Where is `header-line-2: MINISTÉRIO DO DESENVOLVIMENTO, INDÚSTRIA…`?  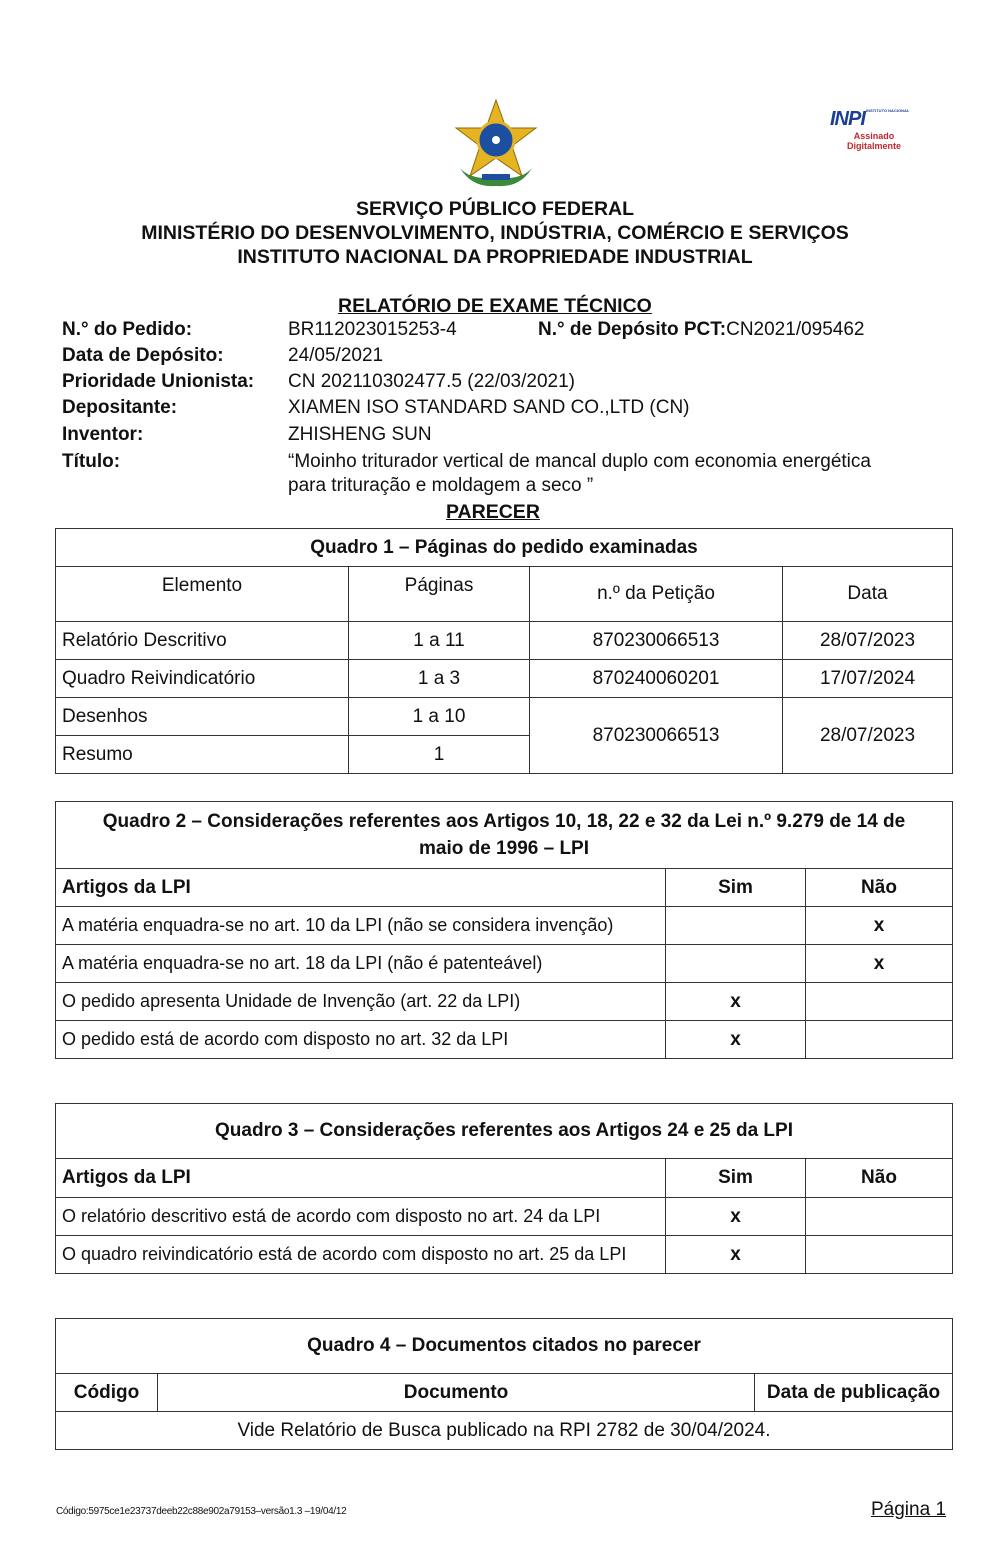
header-line-2: MINISTÉRIO DO DESENVOLVIMENTO, INDÚSTRIA… is located at coordinates (495, 233).